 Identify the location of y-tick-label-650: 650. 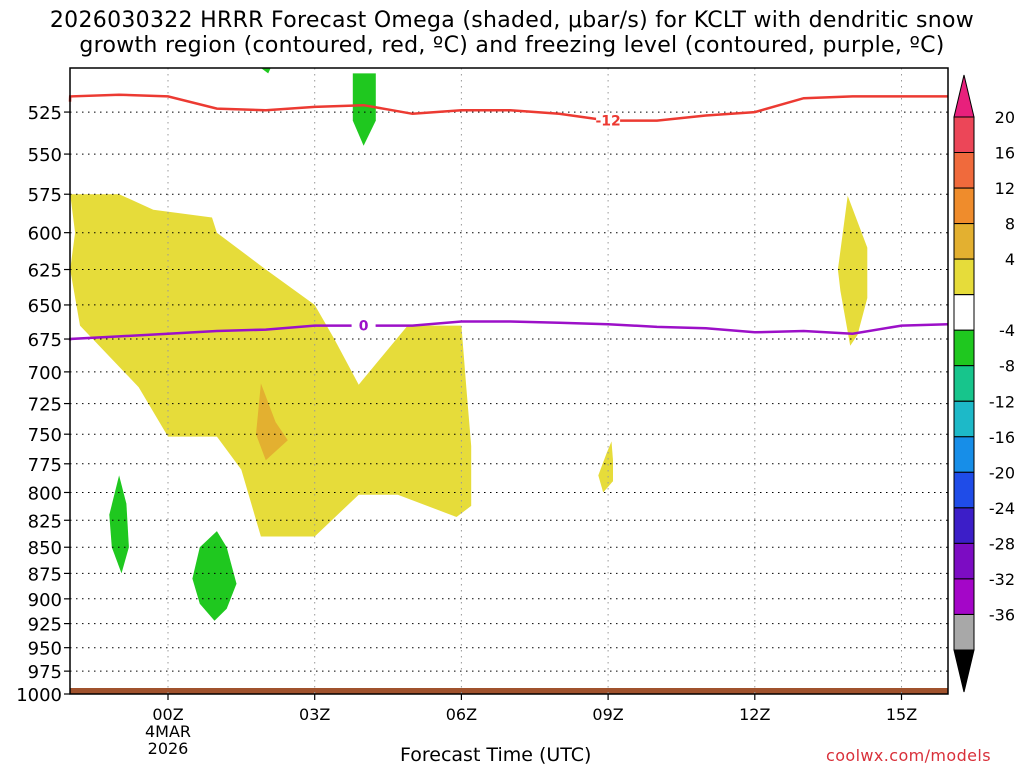
(45, 306).